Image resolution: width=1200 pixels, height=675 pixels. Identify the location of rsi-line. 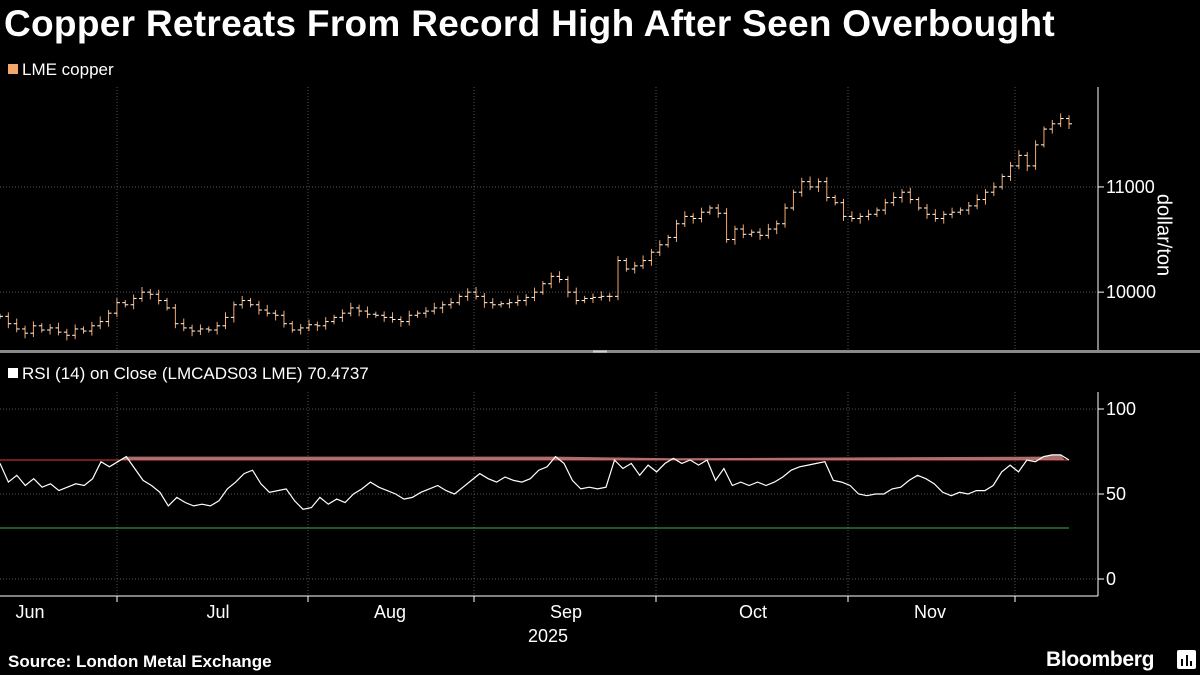
(535, 482).